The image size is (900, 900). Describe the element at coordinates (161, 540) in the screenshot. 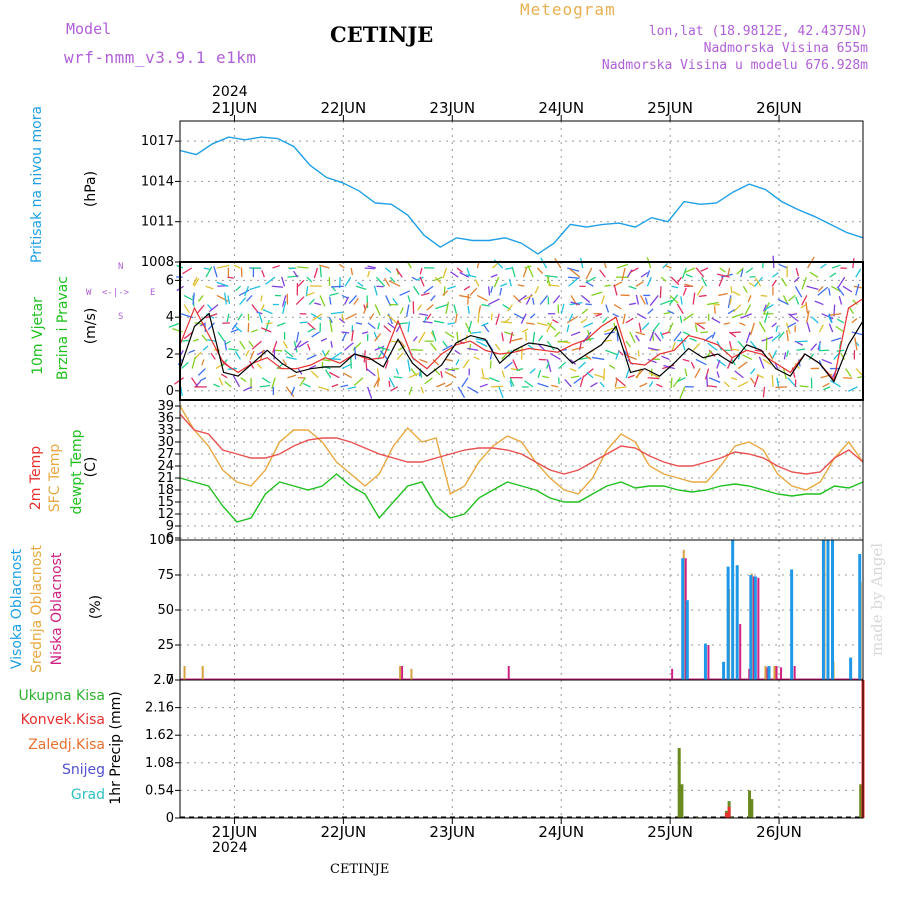

I see `cloud-tick-label: 100` at that location.